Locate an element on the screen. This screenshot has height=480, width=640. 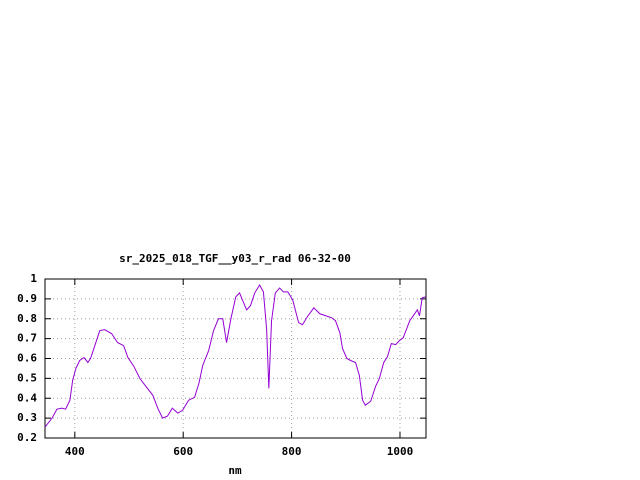
x-tick-label: 600 is located at coordinates (183, 451).